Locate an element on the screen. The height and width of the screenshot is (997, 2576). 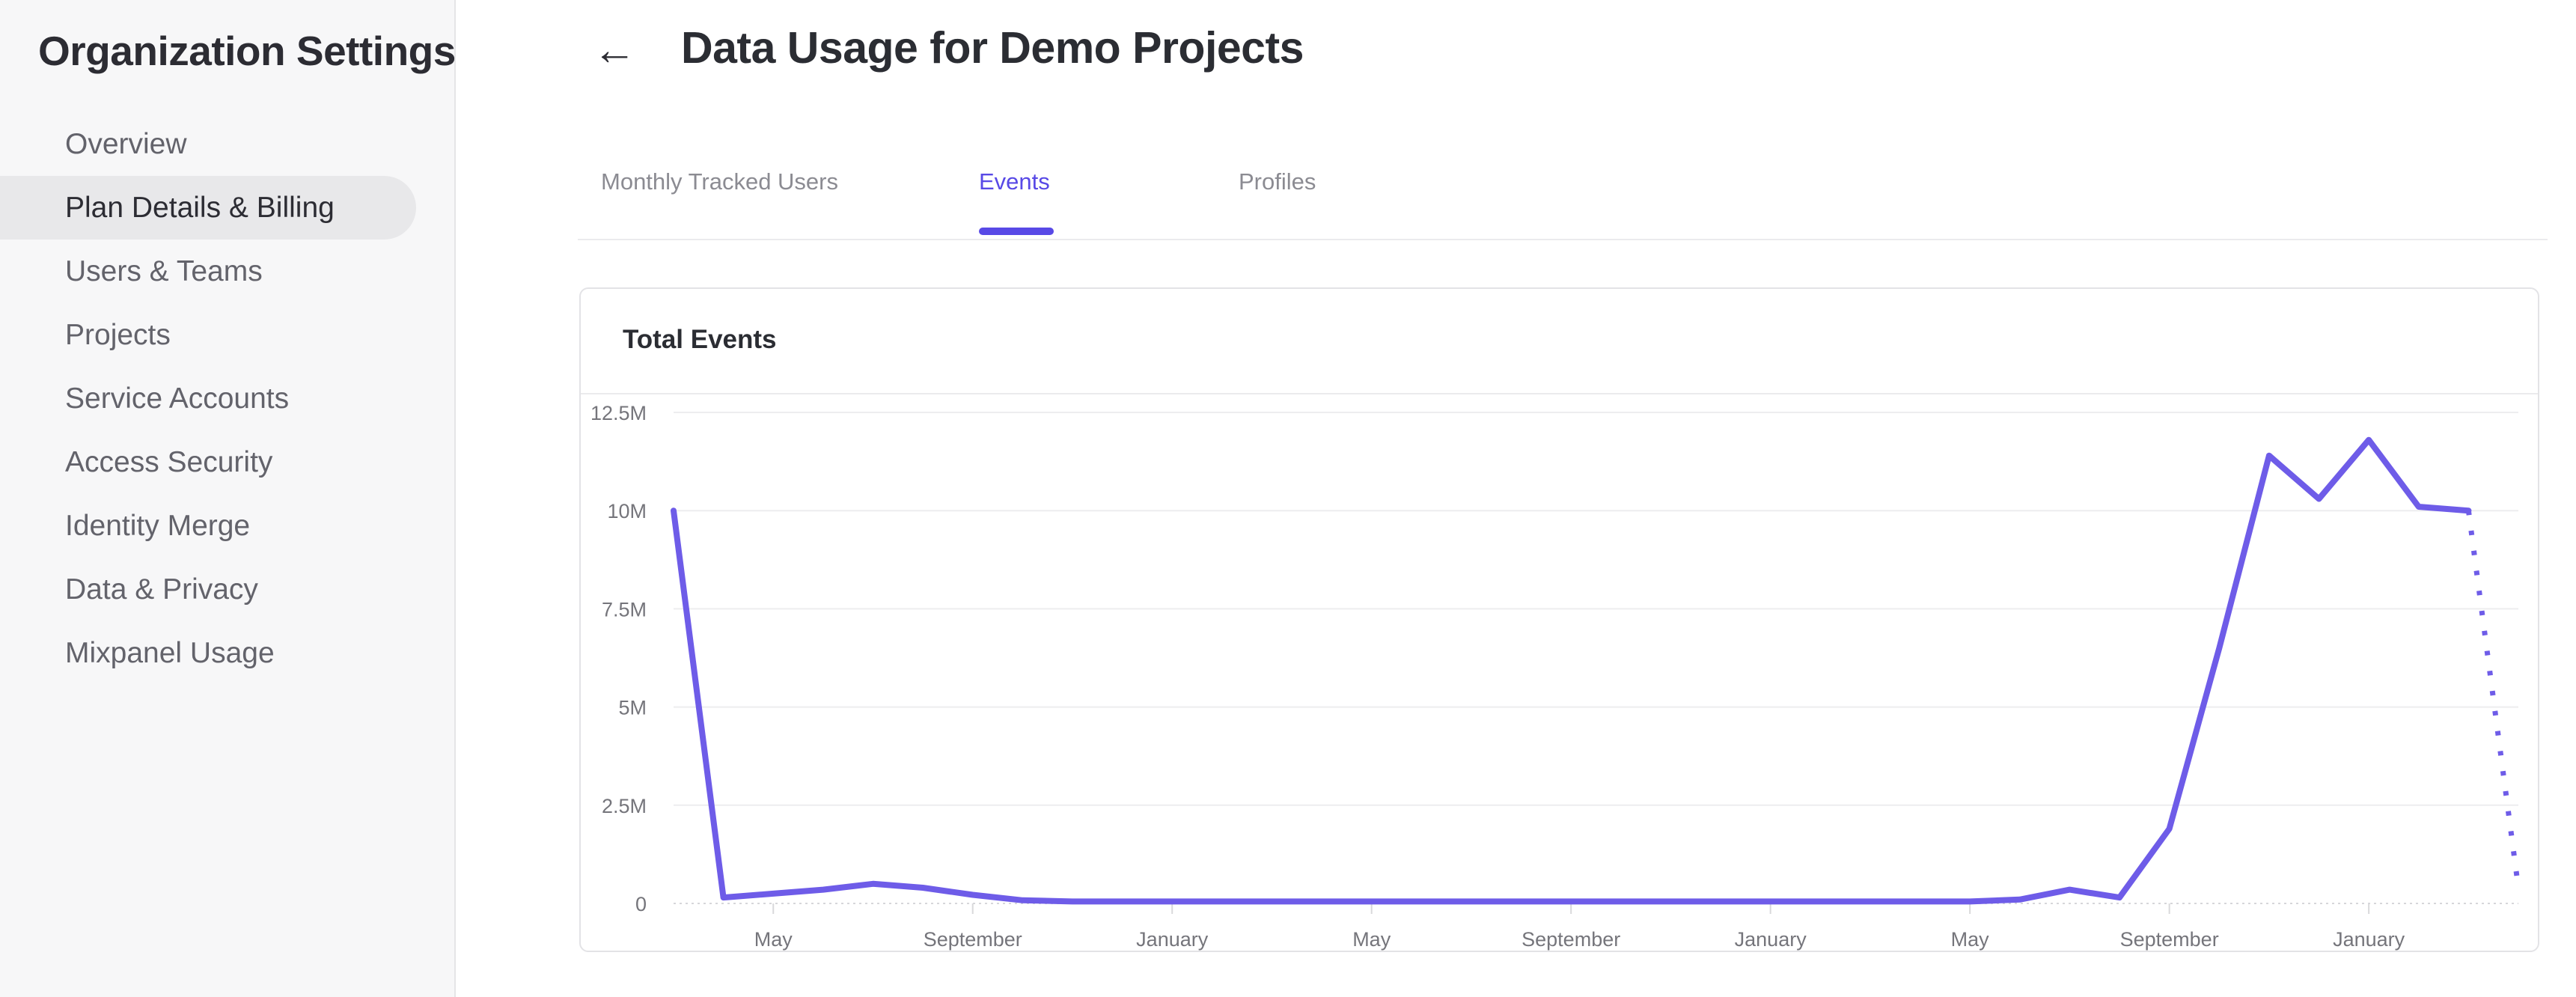
sidebar-item-service-accounts: Service Accounts is located at coordinates (177, 398).